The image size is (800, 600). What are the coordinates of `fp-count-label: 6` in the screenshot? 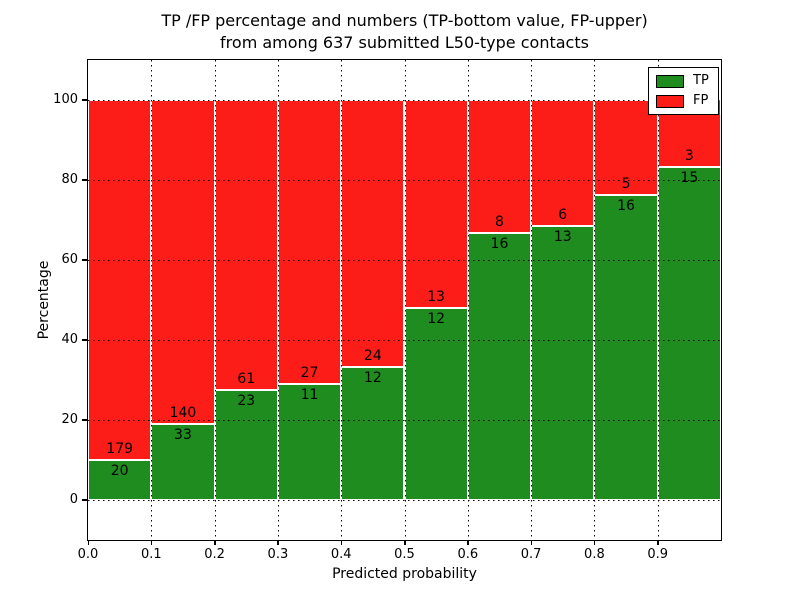 It's located at (563, 215).